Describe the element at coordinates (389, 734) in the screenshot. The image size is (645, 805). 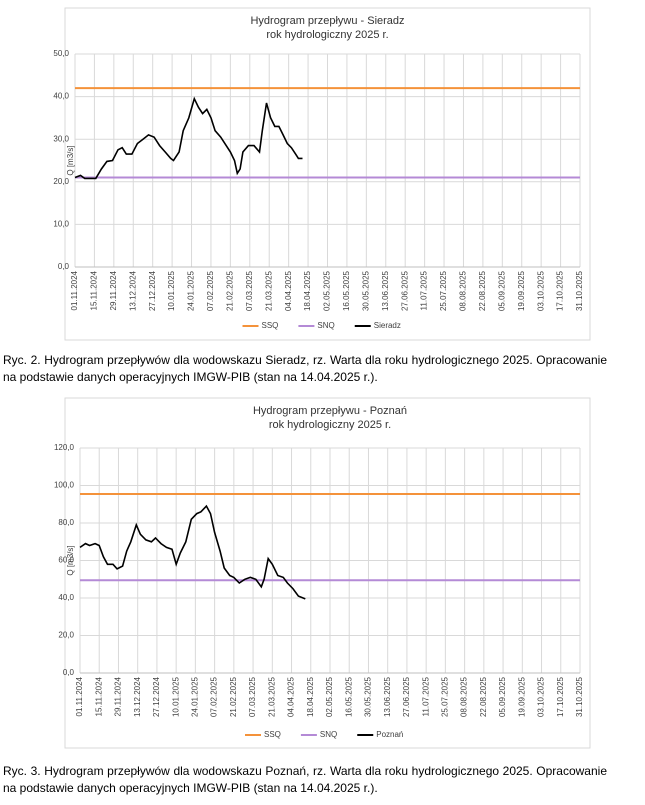
I see `legend-label: Poznań` at that location.